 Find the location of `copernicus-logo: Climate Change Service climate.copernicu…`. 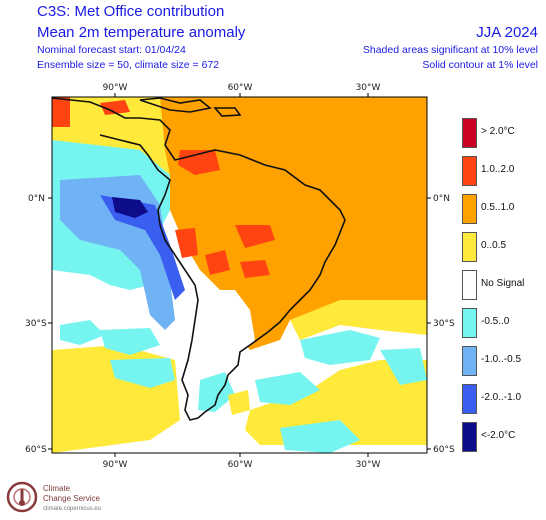

copernicus-logo: Climate Change Service climate.copernicu… is located at coordinates (65, 498).